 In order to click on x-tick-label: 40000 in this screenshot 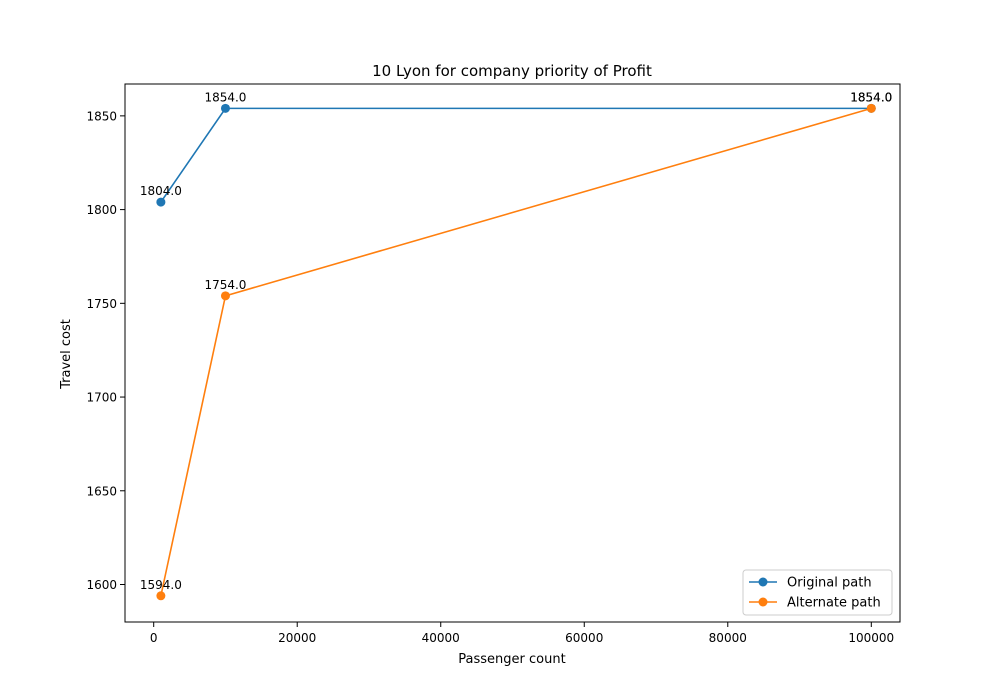, I will do `click(441, 638)`.